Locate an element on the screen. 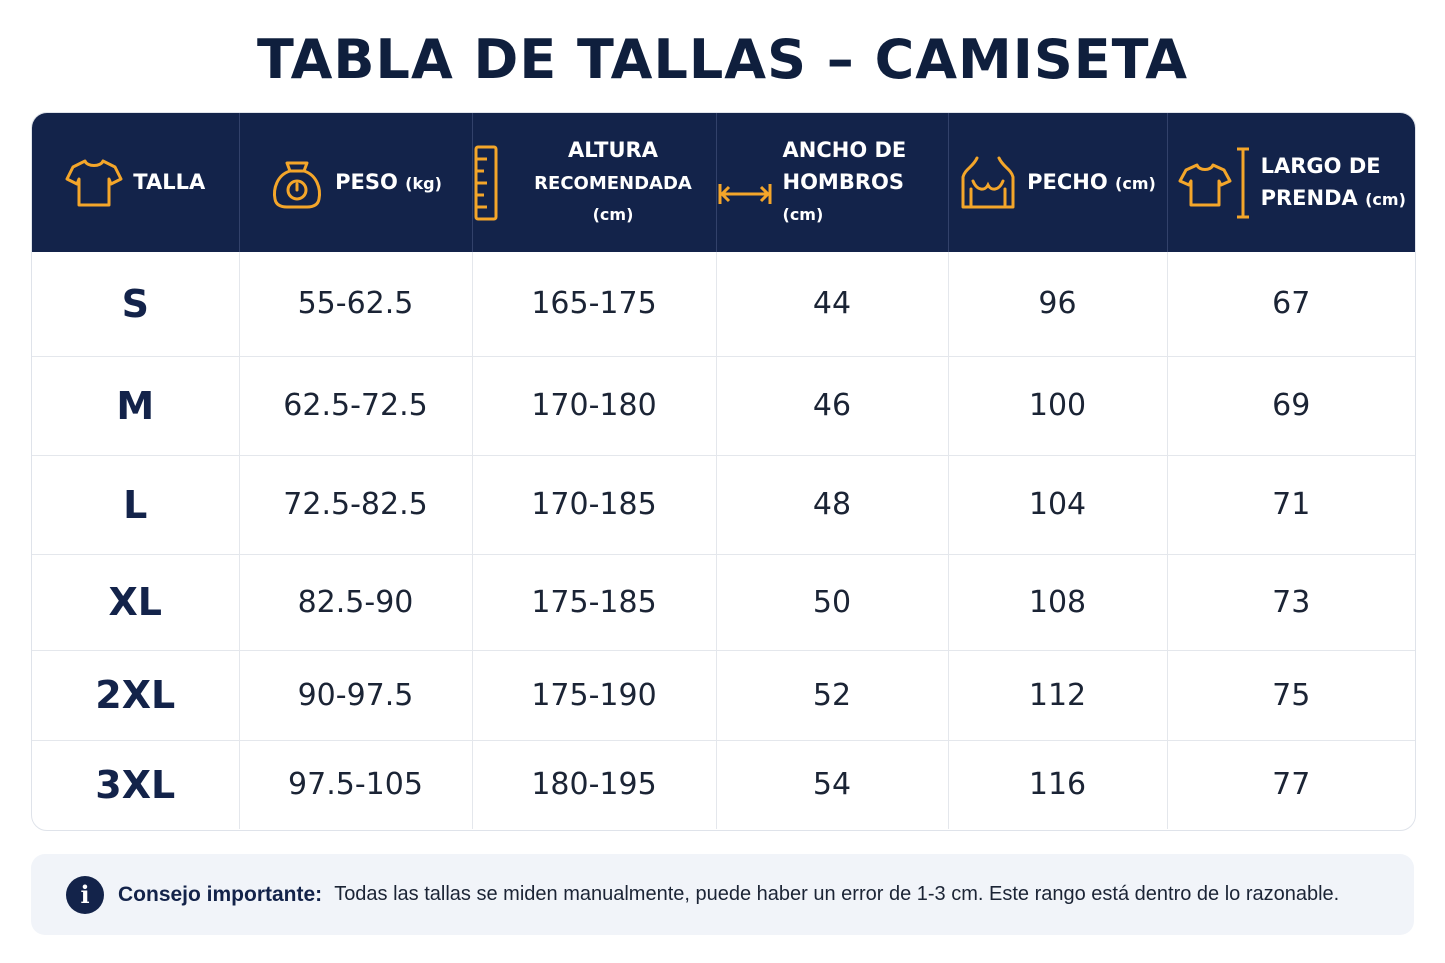  header-label: PESO (kg) is located at coordinates (388, 183).